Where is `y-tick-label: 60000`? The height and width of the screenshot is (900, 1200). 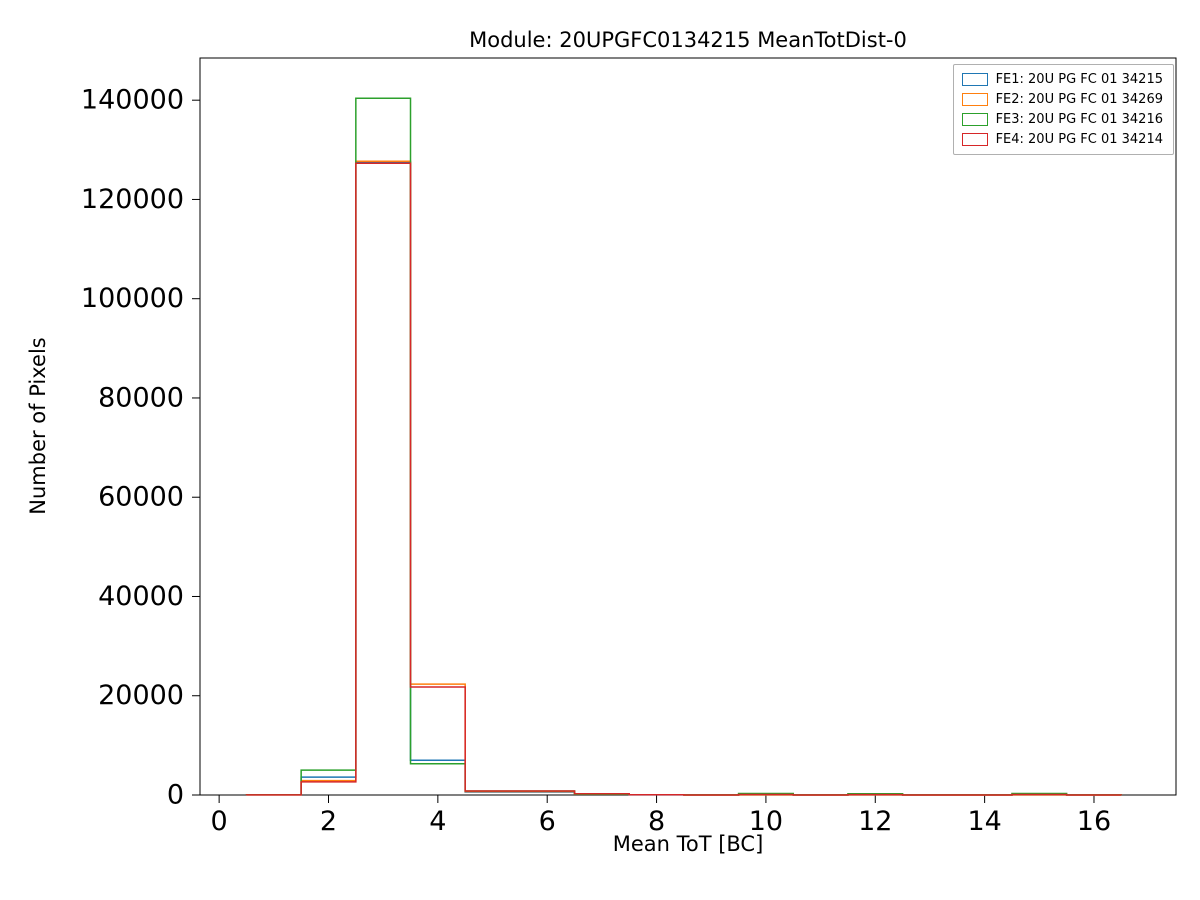 y-tick-label: 60000 is located at coordinates (141, 497).